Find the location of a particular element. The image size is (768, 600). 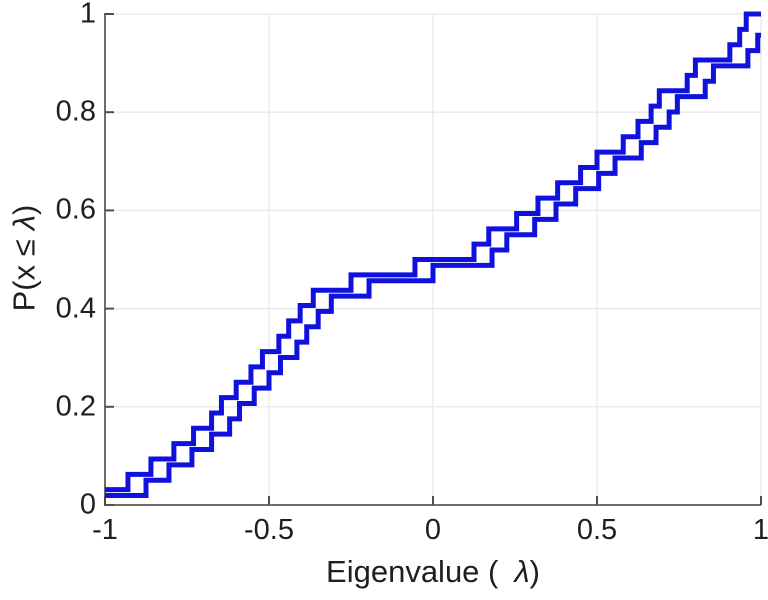

x-tick-label: 0.5 is located at coordinates (597, 530).